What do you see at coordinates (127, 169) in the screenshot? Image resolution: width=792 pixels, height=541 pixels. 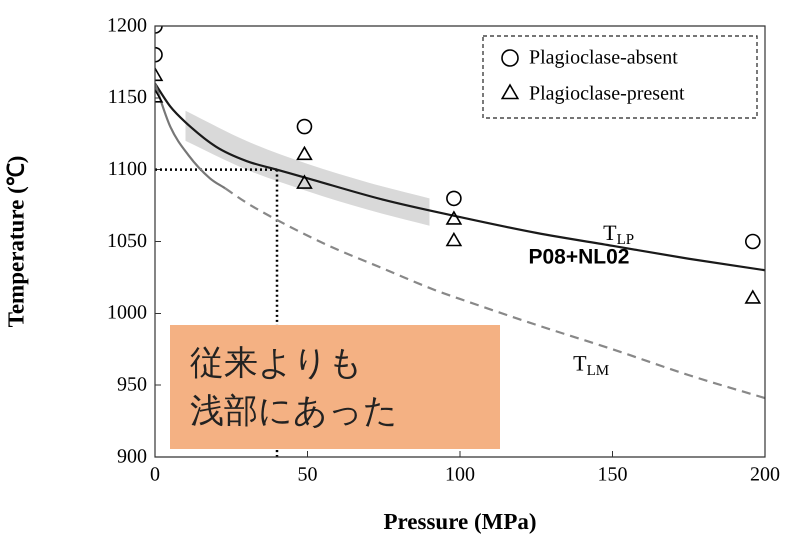 I see `y-tick-label: 1100` at bounding box center [127, 169].